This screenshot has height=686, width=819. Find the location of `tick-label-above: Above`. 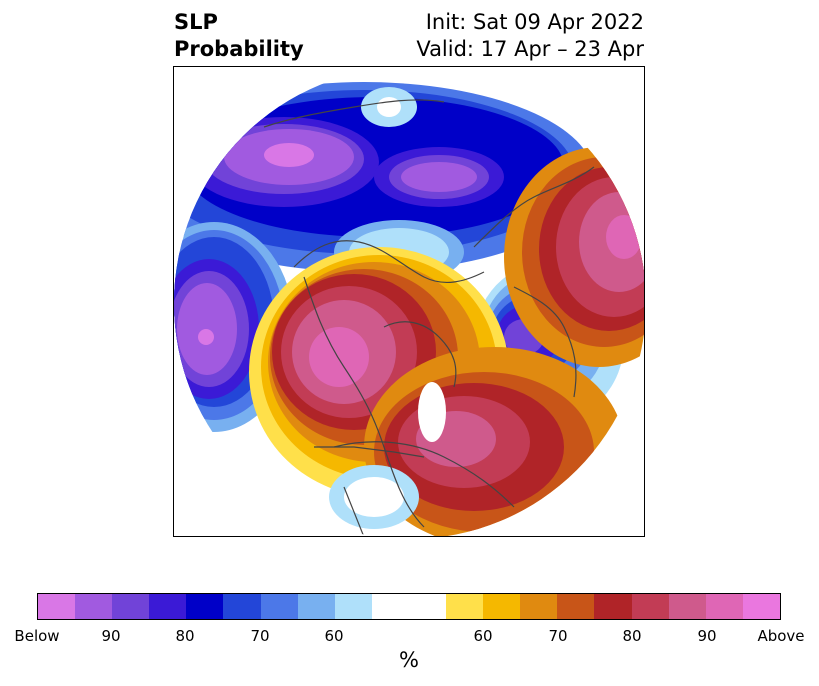

tick-label-above: Above is located at coordinates (781, 636).